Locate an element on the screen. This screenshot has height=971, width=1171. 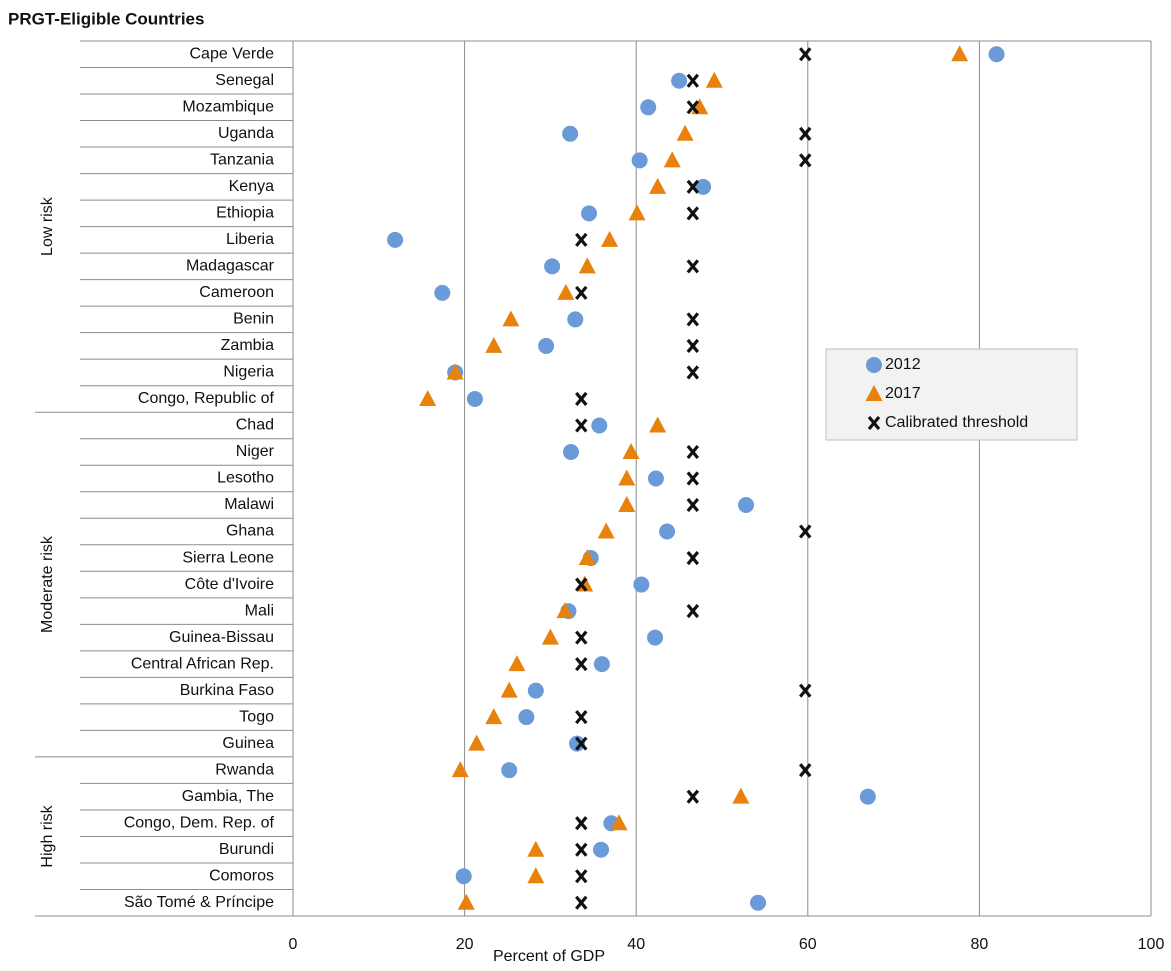
group-label: High risk is located at coordinates (47, 835).